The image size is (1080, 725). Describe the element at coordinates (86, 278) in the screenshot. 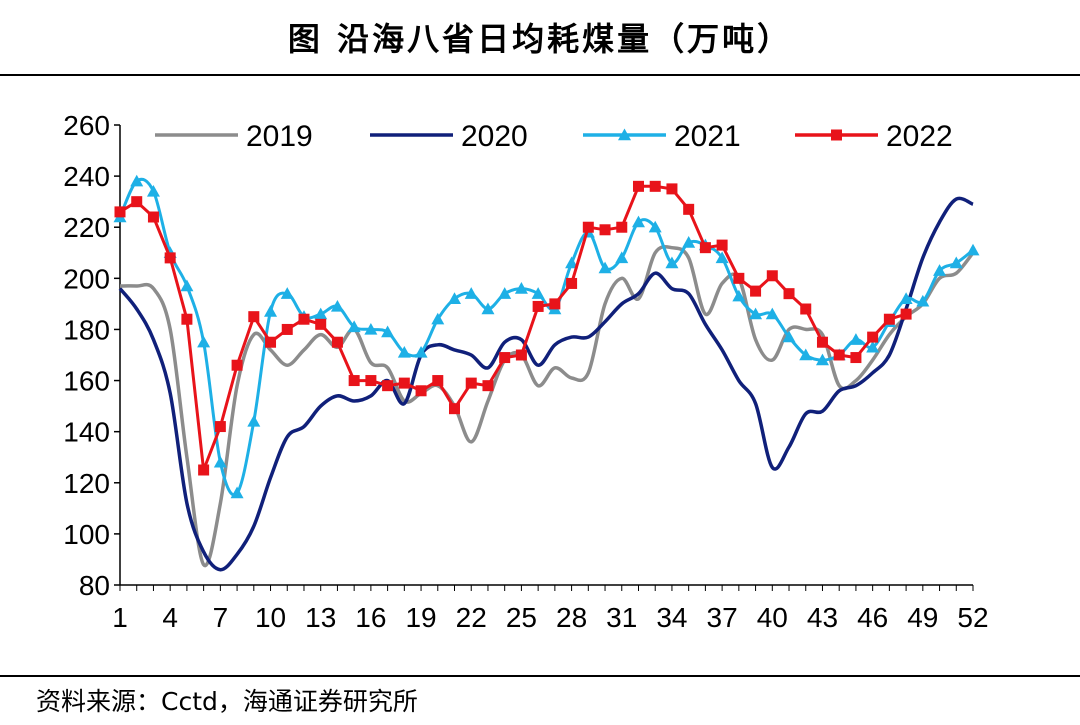

I see `y-tick-label: 200` at that location.